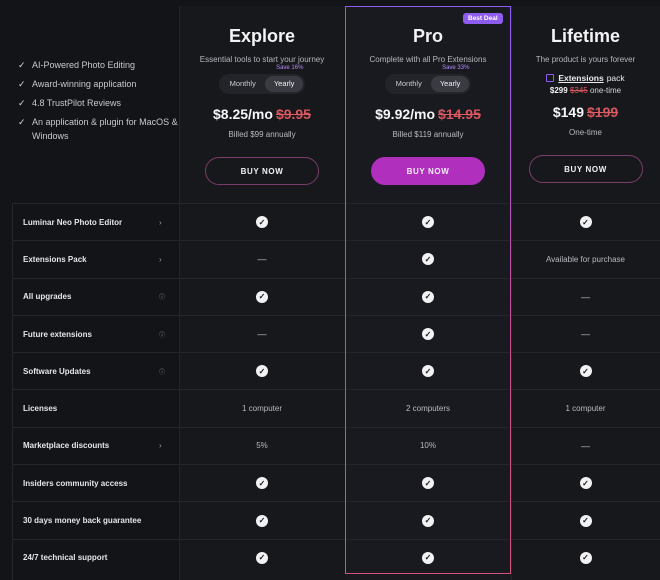  What do you see at coordinates (585, 259) in the screenshot?
I see `table-cell: Available for purchase` at bounding box center [585, 259].